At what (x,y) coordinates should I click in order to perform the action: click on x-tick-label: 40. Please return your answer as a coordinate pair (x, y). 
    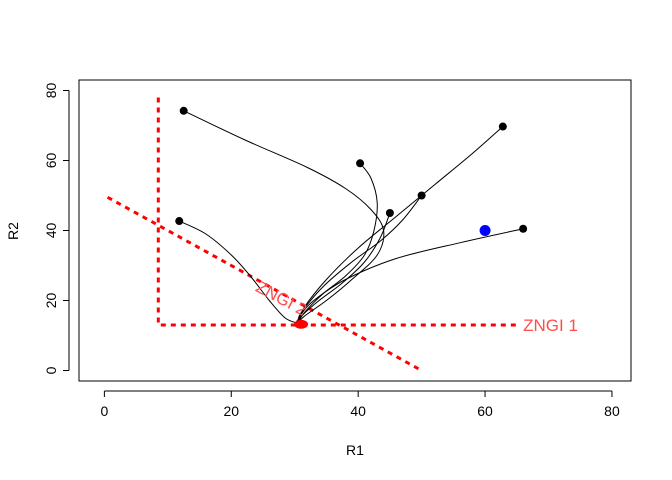
    Looking at the image, I should click on (358, 411).